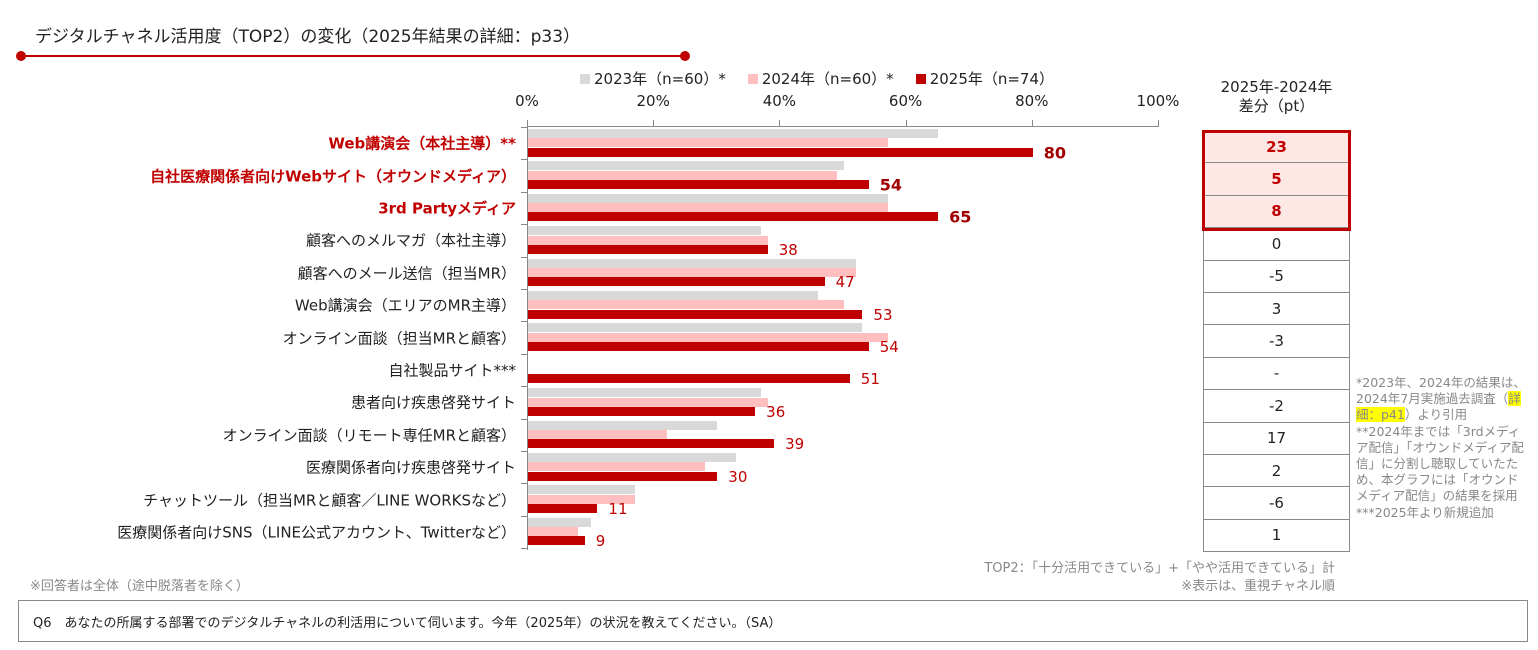 Image resolution: width=1538 pixels, height=650 pixels. I want to click on category-label: Web講演会（本社主導）**, so click(422, 143).